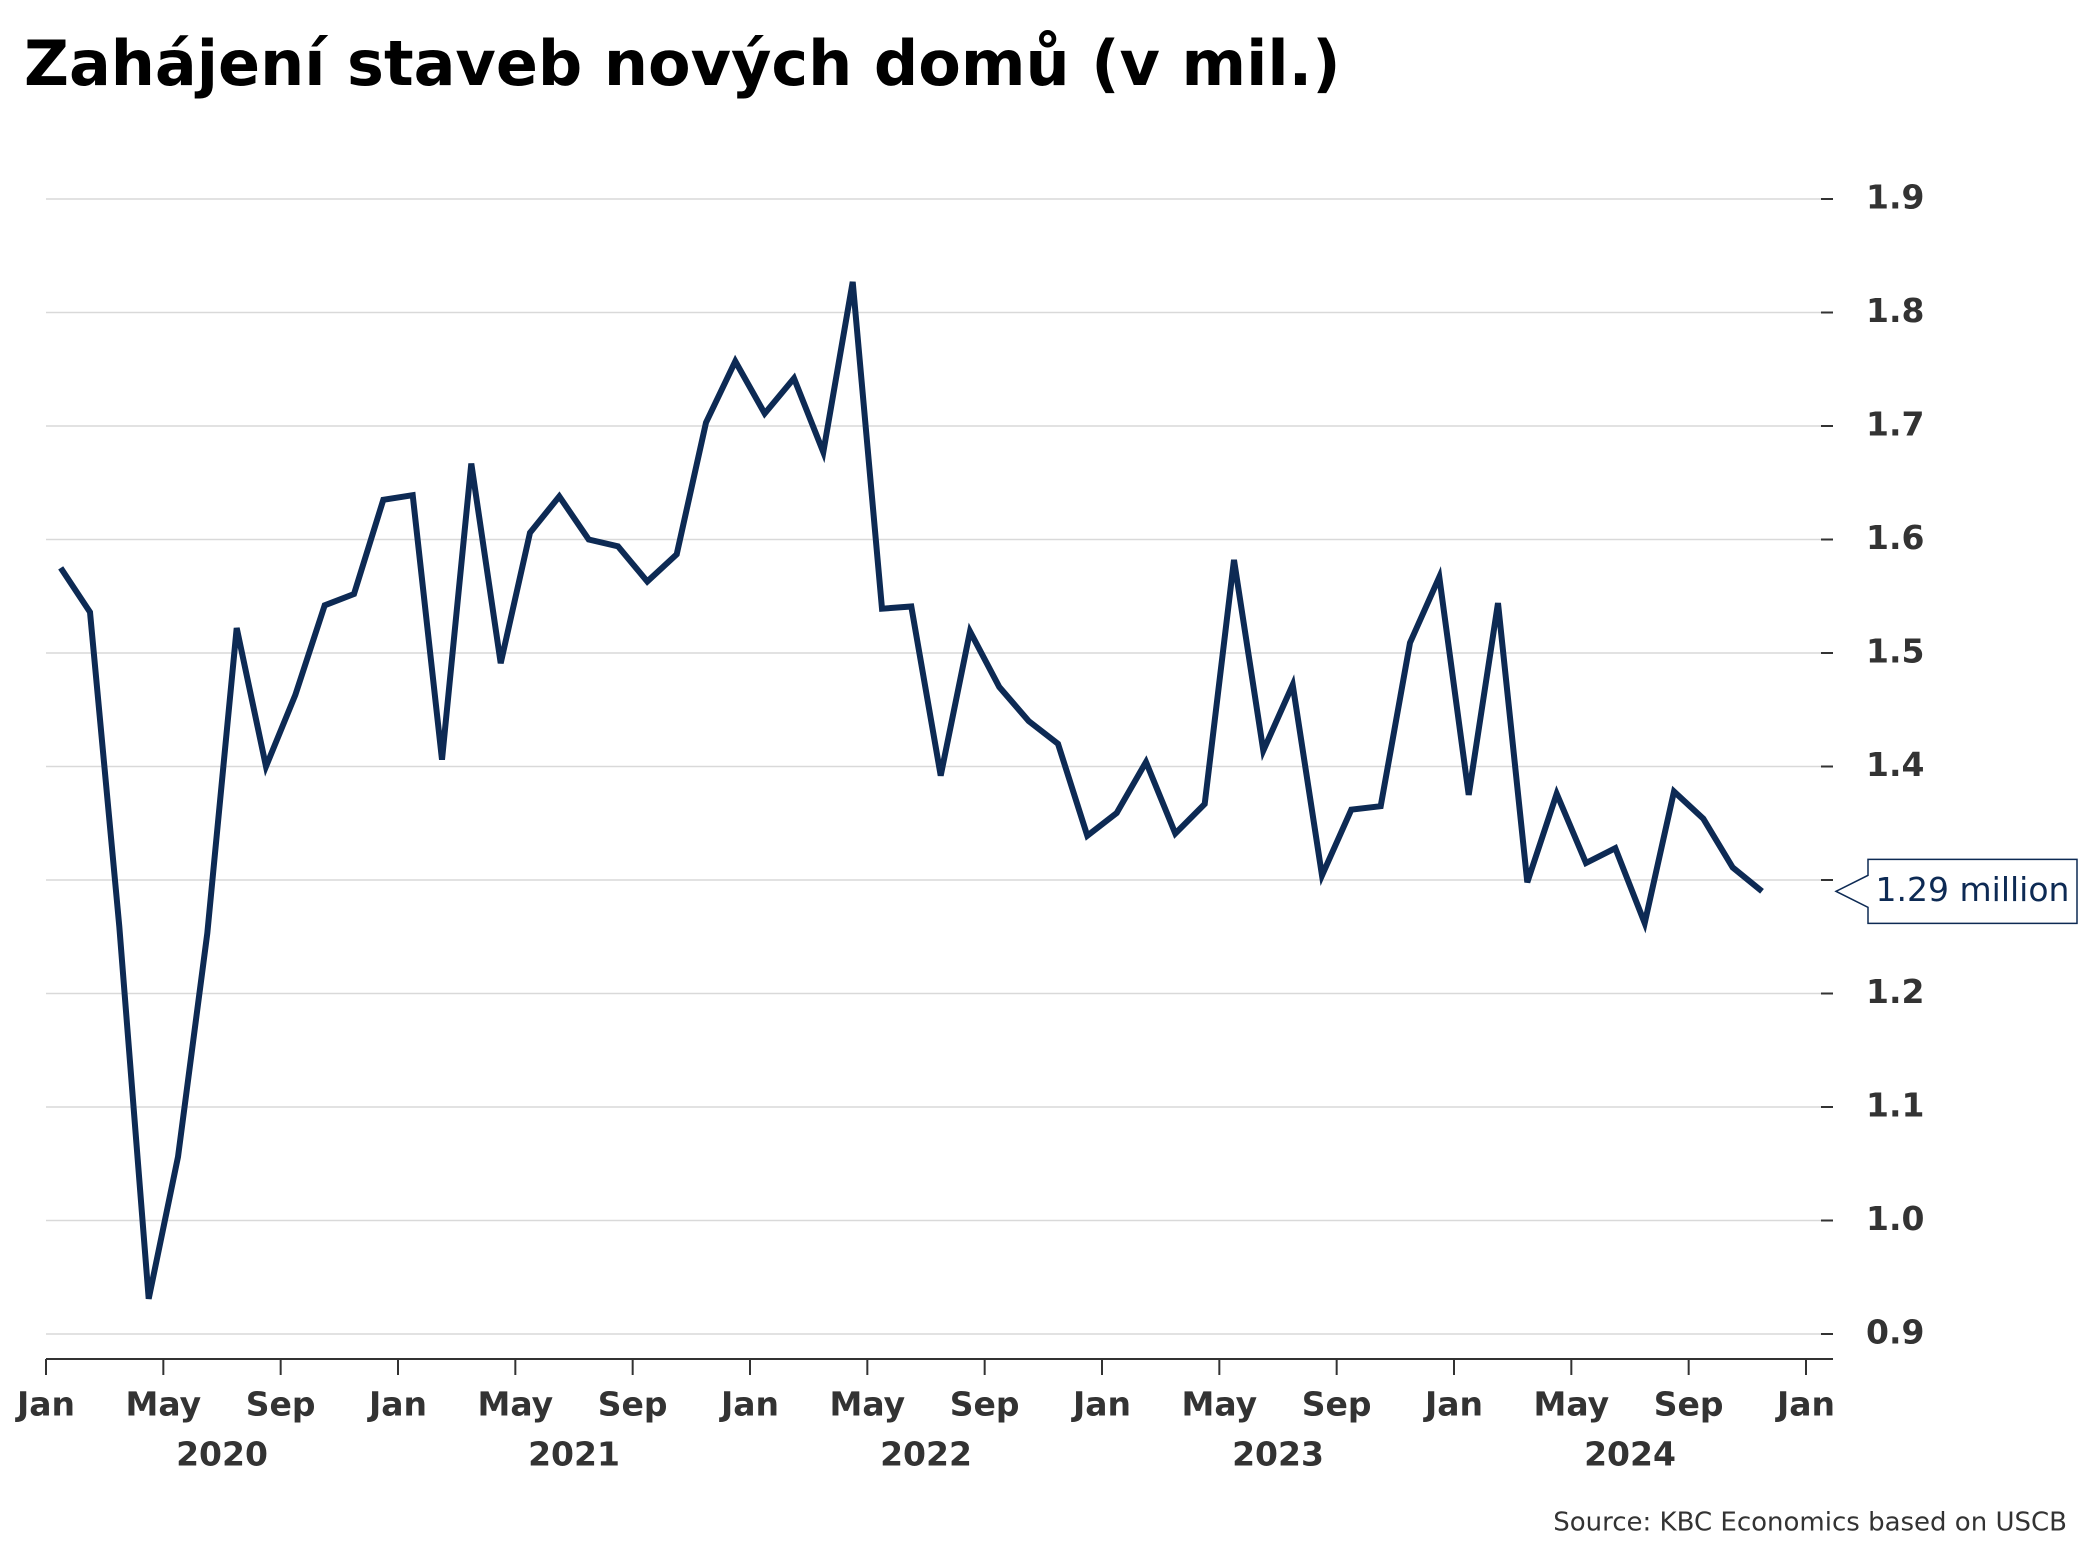 The height and width of the screenshot is (1568, 2093). What do you see at coordinates (1973, 889) in the screenshot?
I see `callout-label: 1.29 million` at bounding box center [1973, 889].